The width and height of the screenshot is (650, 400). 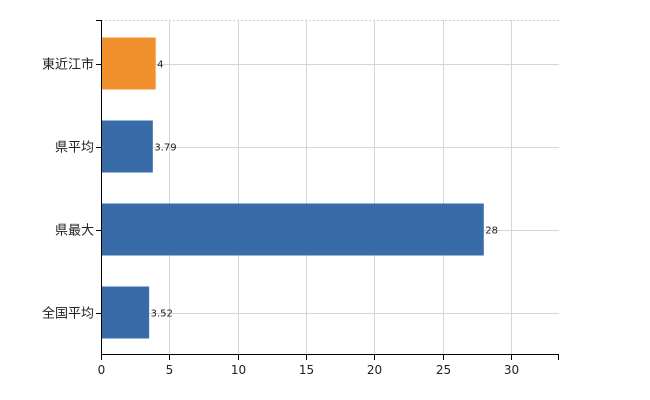 I want to click on data-label-3: 28, so click(x=491, y=231).